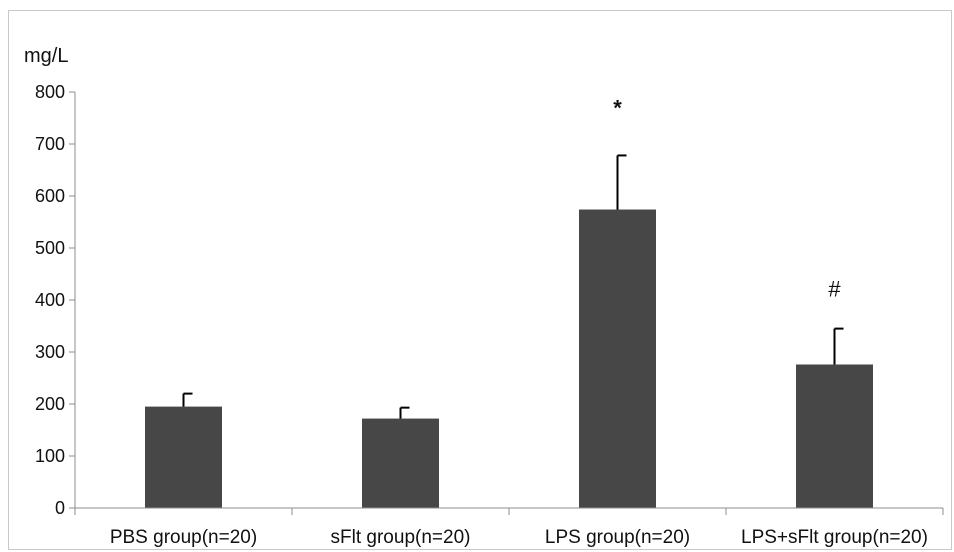 The width and height of the screenshot is (954, 552). What do you see at coordinates (50, 404) in the screenshot?
I see `y-tick-label: 200` at bounding box center [50, 404].